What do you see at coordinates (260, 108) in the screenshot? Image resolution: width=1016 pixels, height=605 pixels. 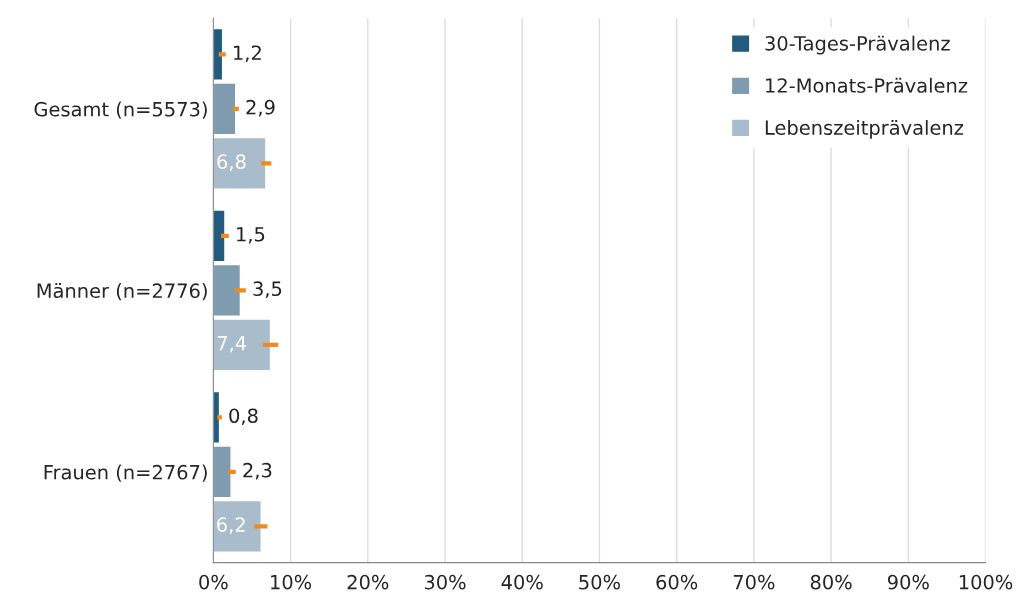 I see `data-label: 2,9` at bounding box center [260, 108].